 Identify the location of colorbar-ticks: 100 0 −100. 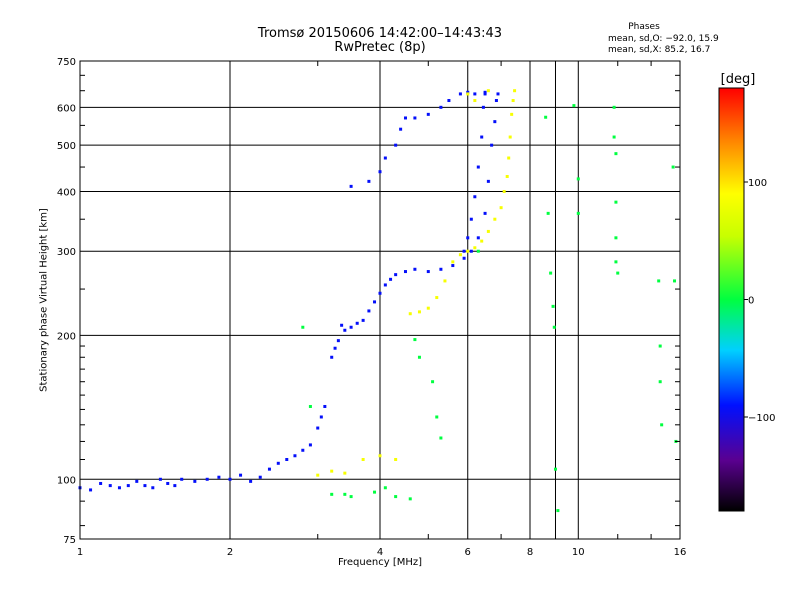
(759, 301).